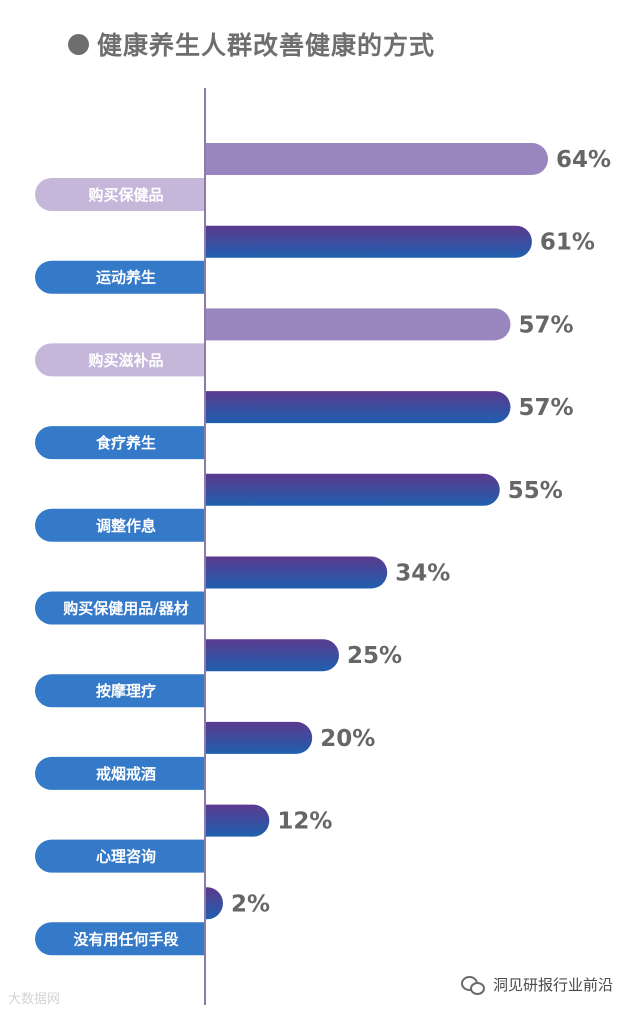 Image resolution: width=635 pixels, height=1013 pixels. I want to click on value-label-4: 57%, so click(545, 408).